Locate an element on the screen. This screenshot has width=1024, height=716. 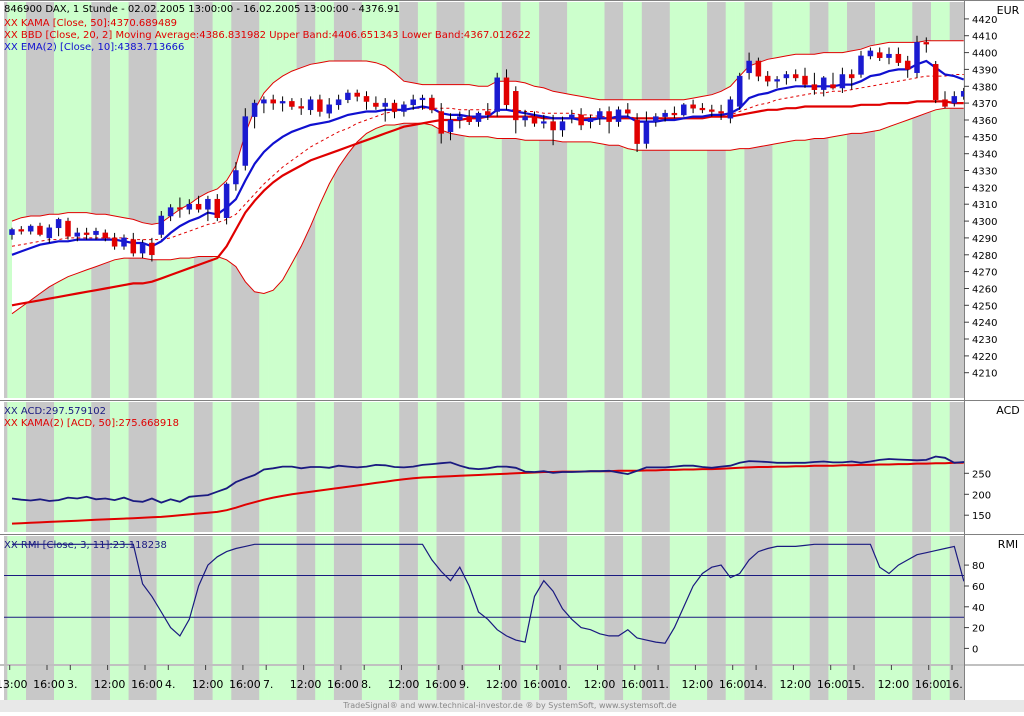
acd-kama-line is located at coordinates (487, 493).